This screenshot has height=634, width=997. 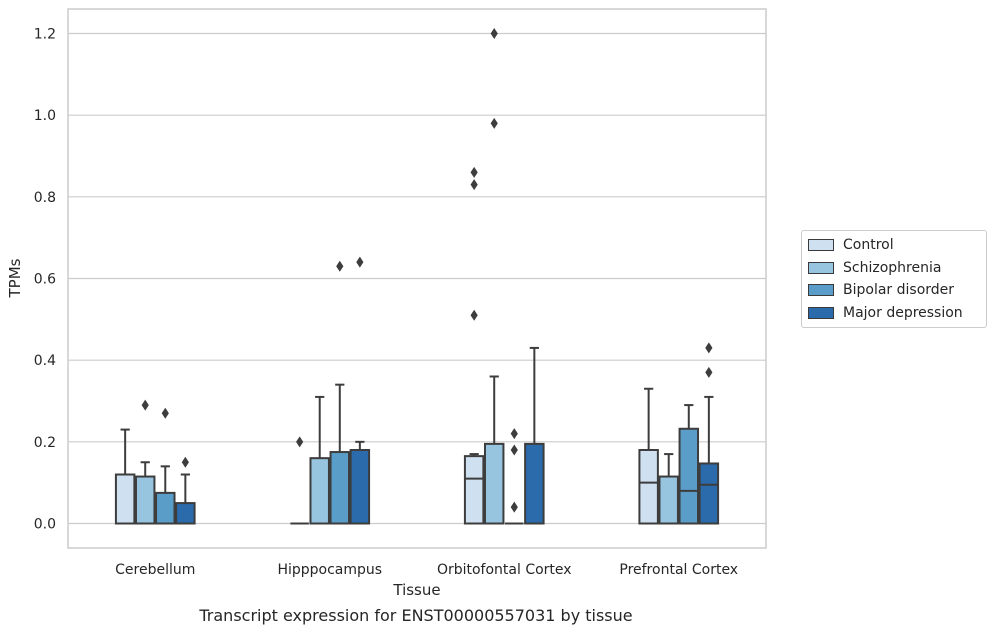 I want to click on y-tick-label: 0.4, so click(x=45, y=361).